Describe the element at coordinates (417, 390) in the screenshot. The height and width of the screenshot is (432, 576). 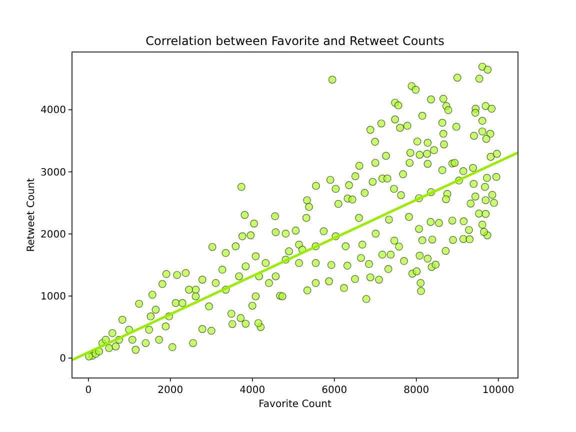
I see `x-tick-label: 8000` at that location.